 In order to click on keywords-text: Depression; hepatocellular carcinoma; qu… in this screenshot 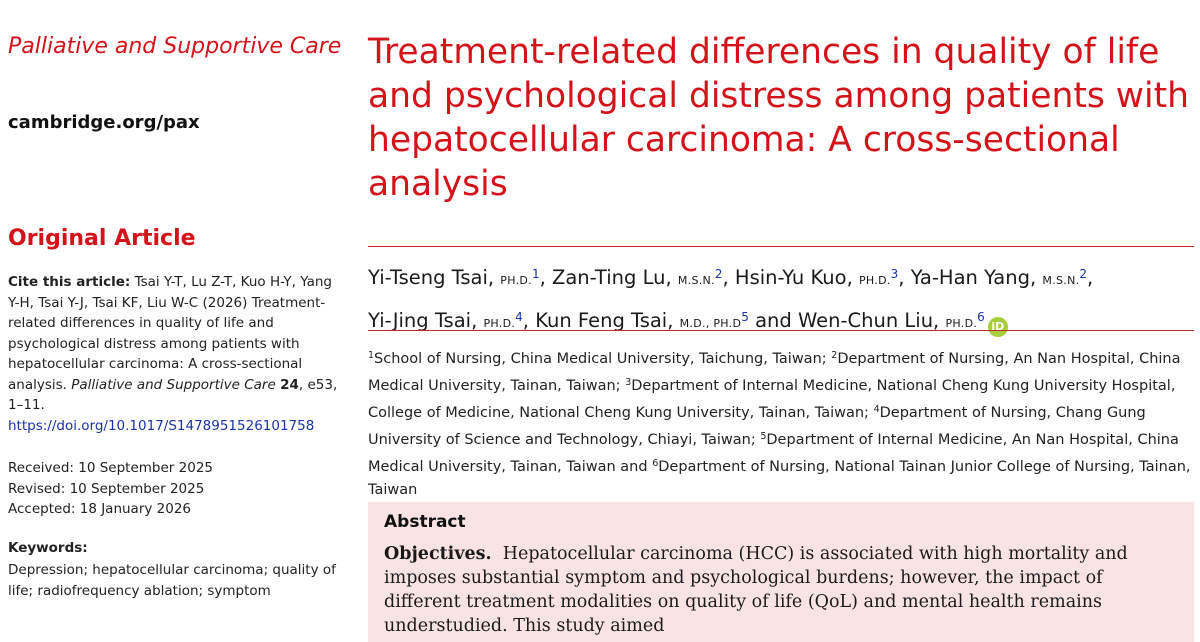, I will do `click(172, 580)`.